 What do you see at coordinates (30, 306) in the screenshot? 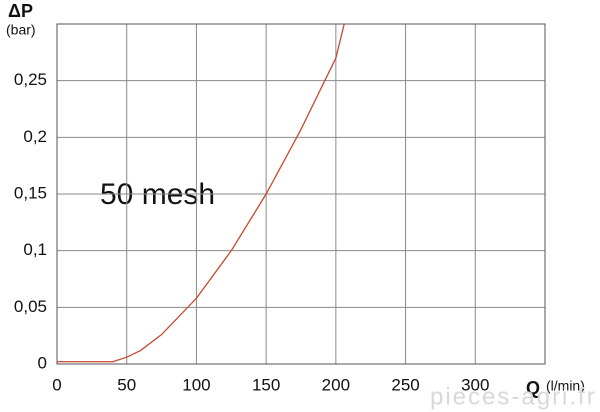
I see `y-tick-label: 0,05` at bounding box center [30, 306].